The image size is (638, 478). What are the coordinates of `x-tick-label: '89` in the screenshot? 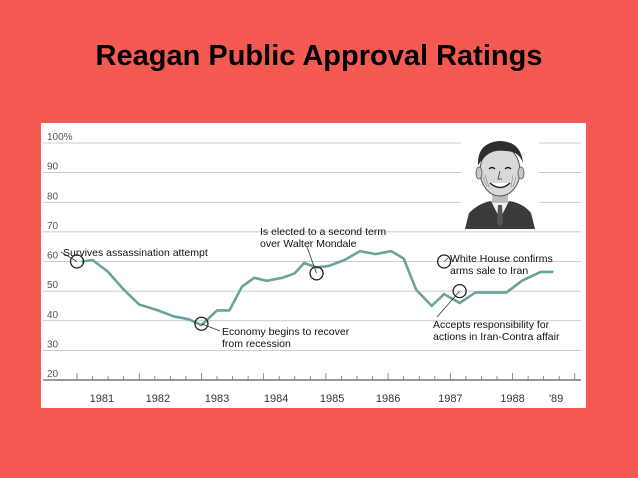 It's located at (556, 399).